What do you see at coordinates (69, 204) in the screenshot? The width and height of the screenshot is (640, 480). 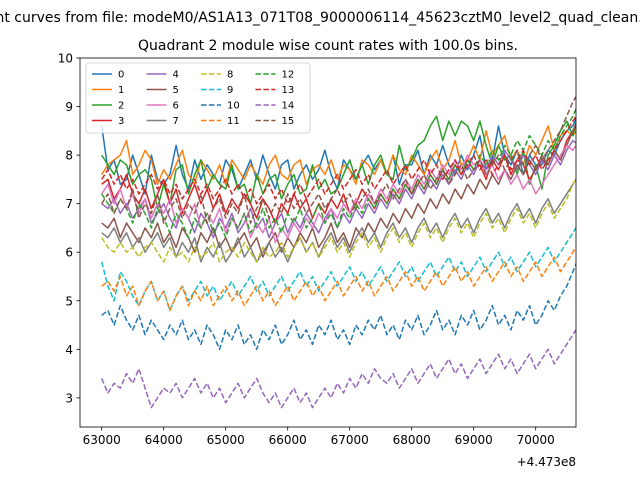 I see `y-tick-label-7: 7` at bounding box center [69, 204].